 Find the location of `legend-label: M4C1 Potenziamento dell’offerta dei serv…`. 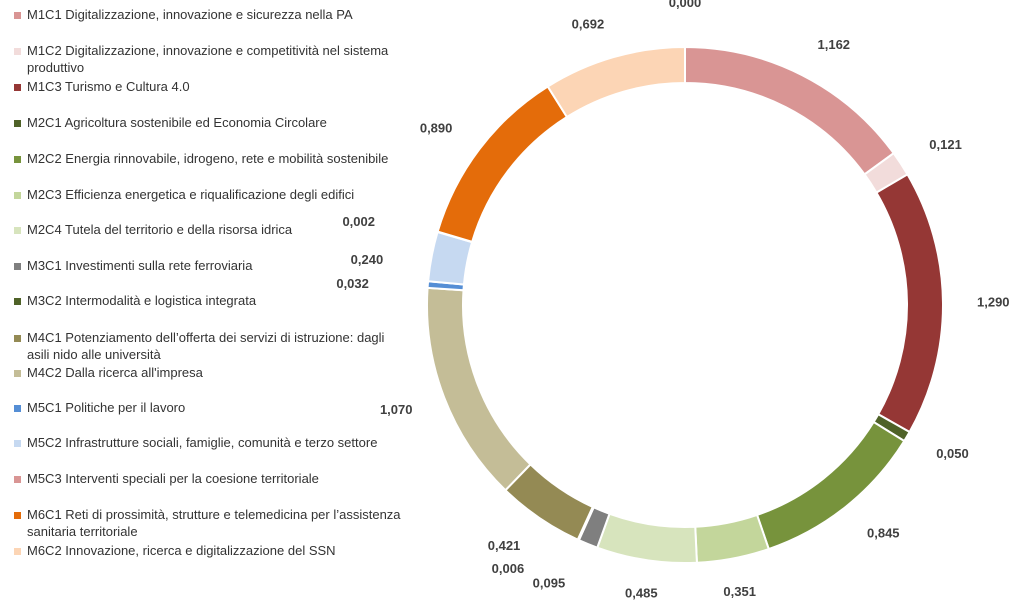

legend-label: M4C1 Potenziamento dell’offerta dei serv… is located at coordinates (206, 346).